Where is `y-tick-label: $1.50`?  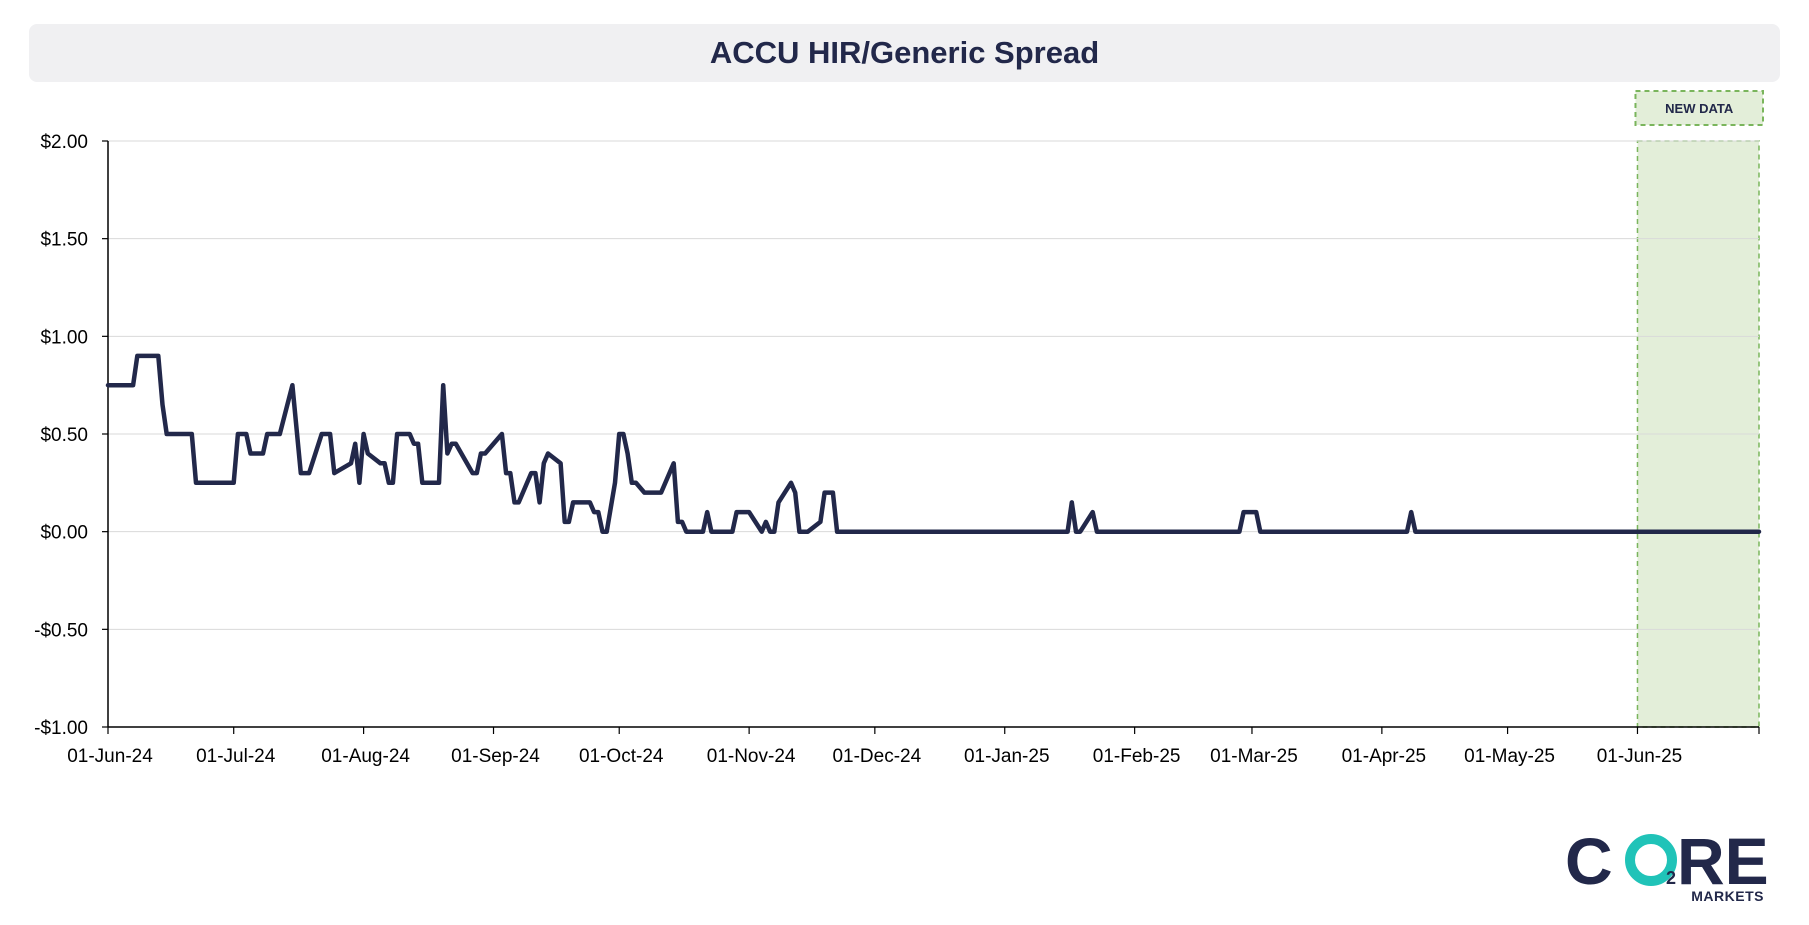 y-tick-label: $1.50 is located at coordinates (64, 240).